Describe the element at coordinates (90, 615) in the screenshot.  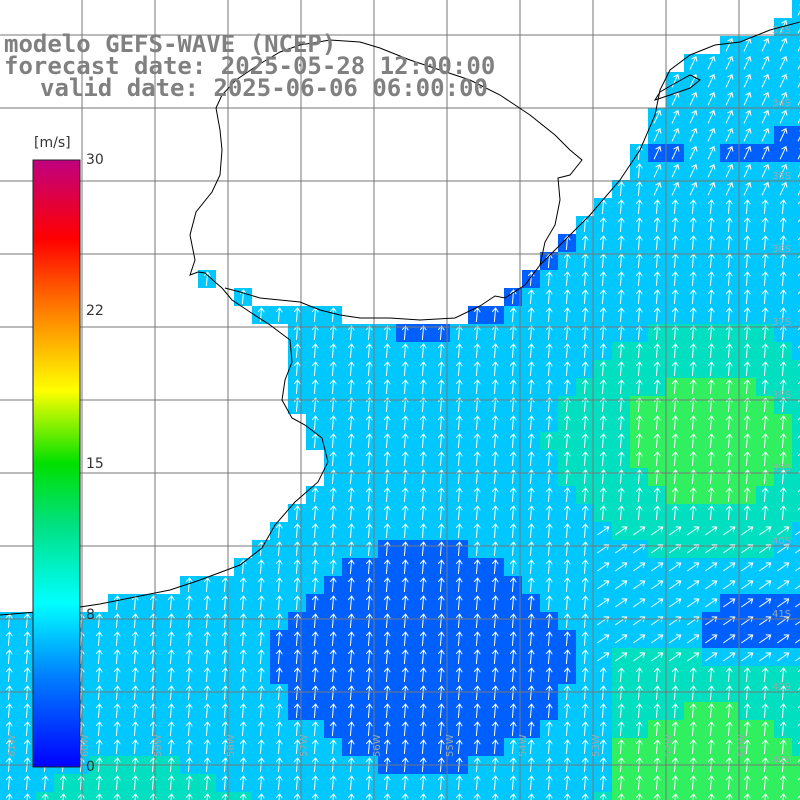
I see `colorbar-tick-8: 8` at that location.